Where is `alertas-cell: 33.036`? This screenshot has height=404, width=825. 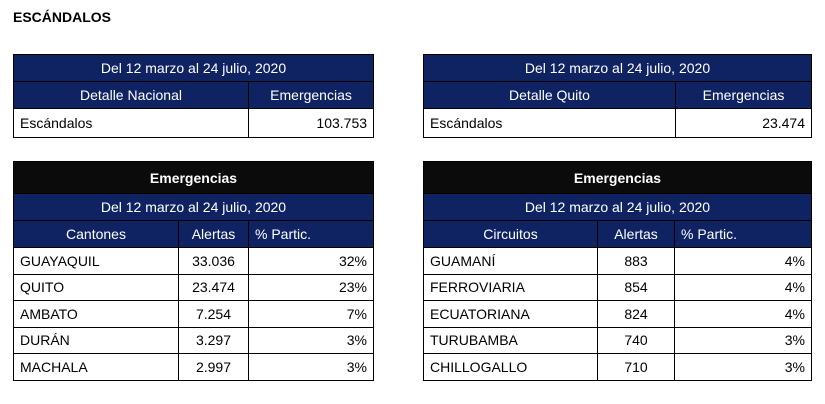
alertas-cell: 33.036 is located at coordinates (213, 261).